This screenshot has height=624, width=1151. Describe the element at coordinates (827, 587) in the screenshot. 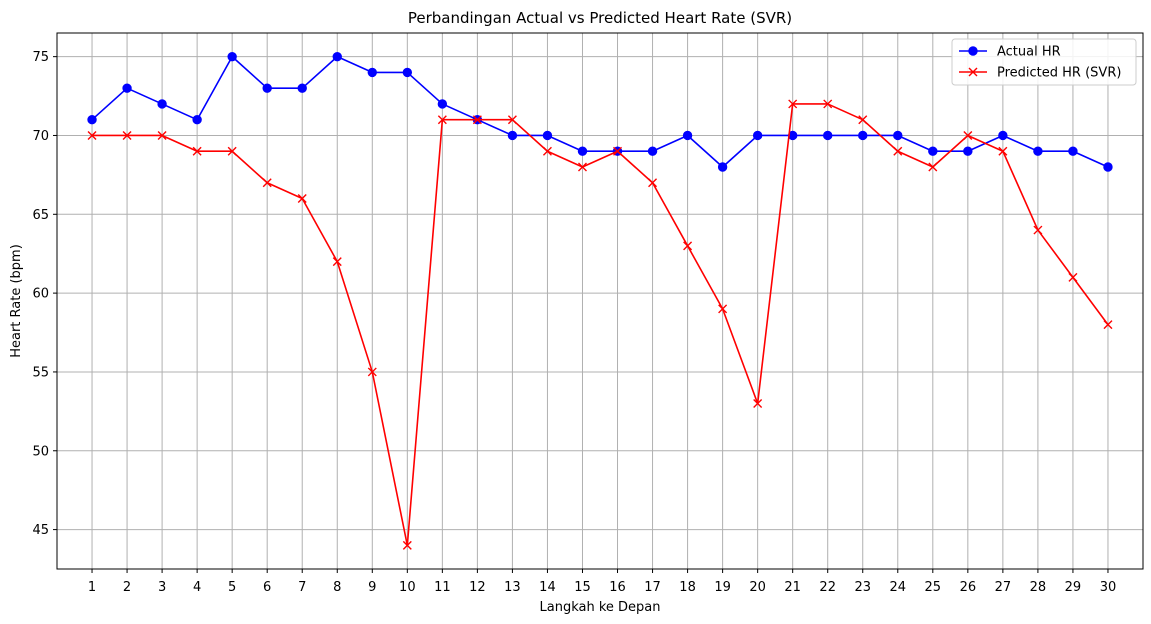

I see `x-tick-label: 22` at that location.